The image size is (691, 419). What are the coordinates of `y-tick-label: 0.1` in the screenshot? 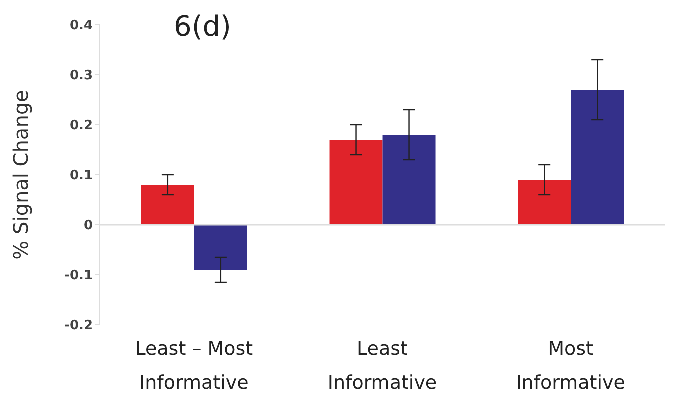 It's located at (81, 176).